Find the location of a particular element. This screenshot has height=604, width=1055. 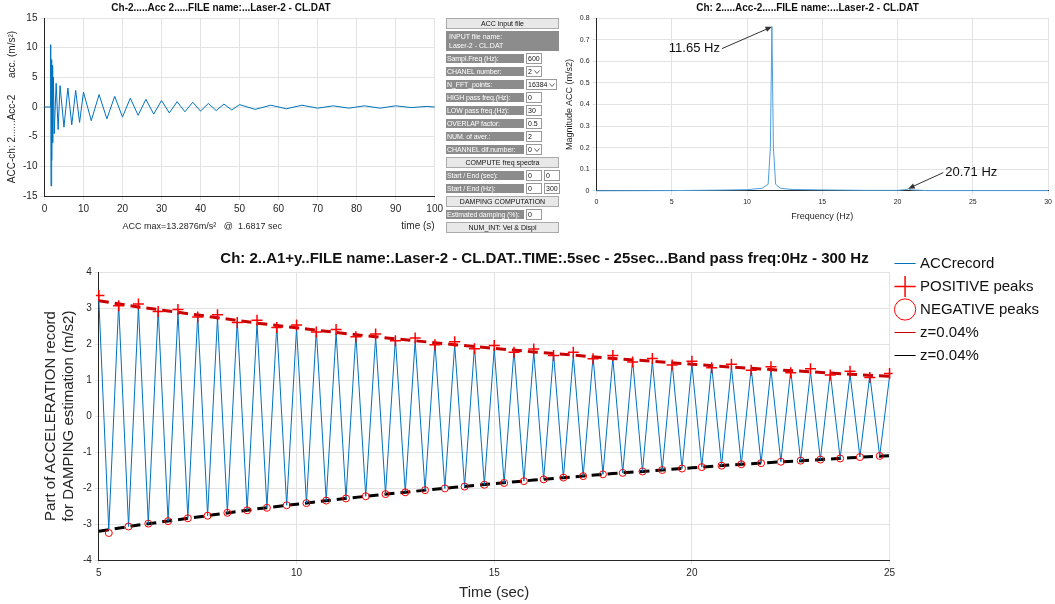

y-tick-label: 0 is located at coordinates (34, 106).